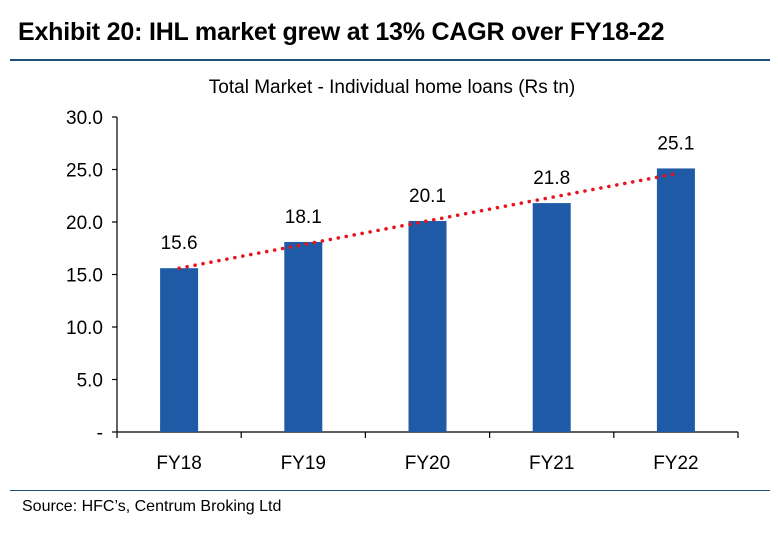 The width and height of the screenshot is (778, 541). Describe the element at coordinates (427, 326) in the screenshot. I see `bar-fy20` at that location.